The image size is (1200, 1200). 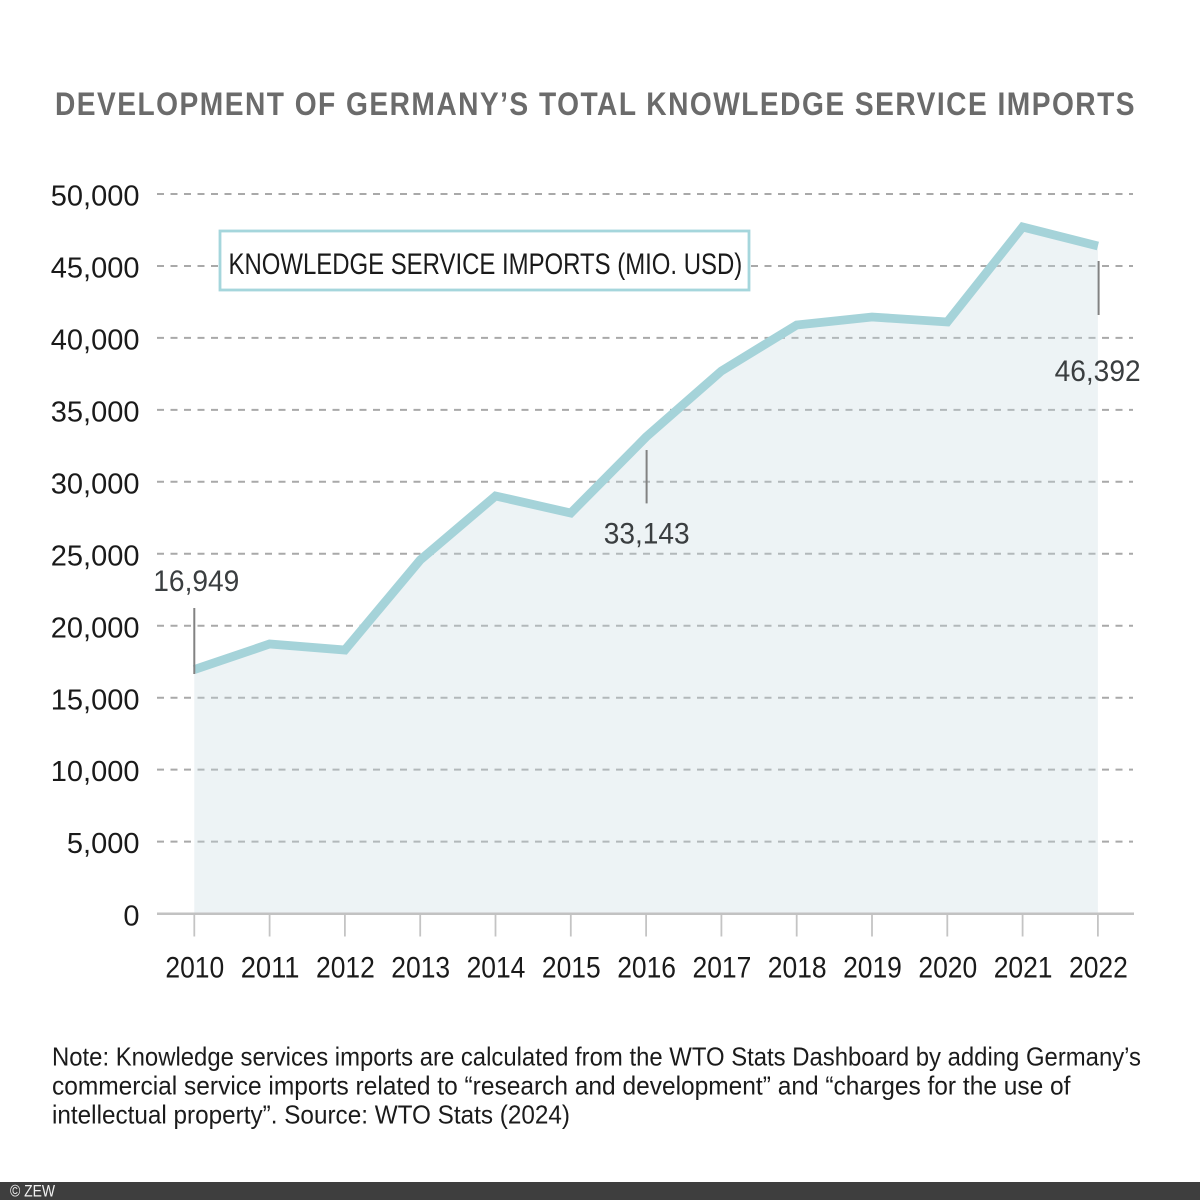 What do you see at coordinates (872, 968) in the screenshot?
I see `svg-text: 2019` at bounding box center [872, 968].